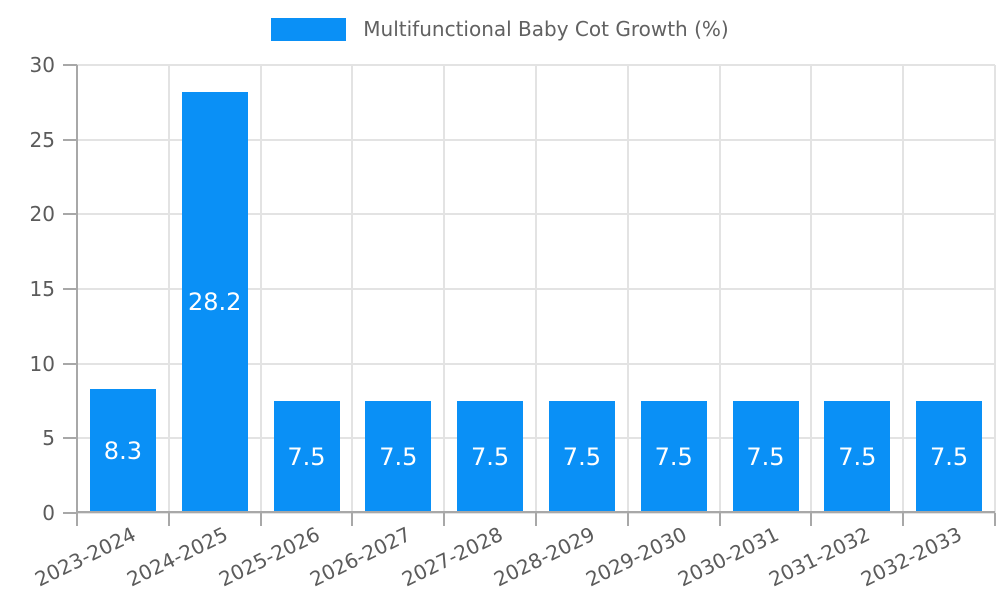 The image size is (1000, 600). I want to click on chart-legend: Multifunctional Baby Cot Growth (%), so click(500, 29).